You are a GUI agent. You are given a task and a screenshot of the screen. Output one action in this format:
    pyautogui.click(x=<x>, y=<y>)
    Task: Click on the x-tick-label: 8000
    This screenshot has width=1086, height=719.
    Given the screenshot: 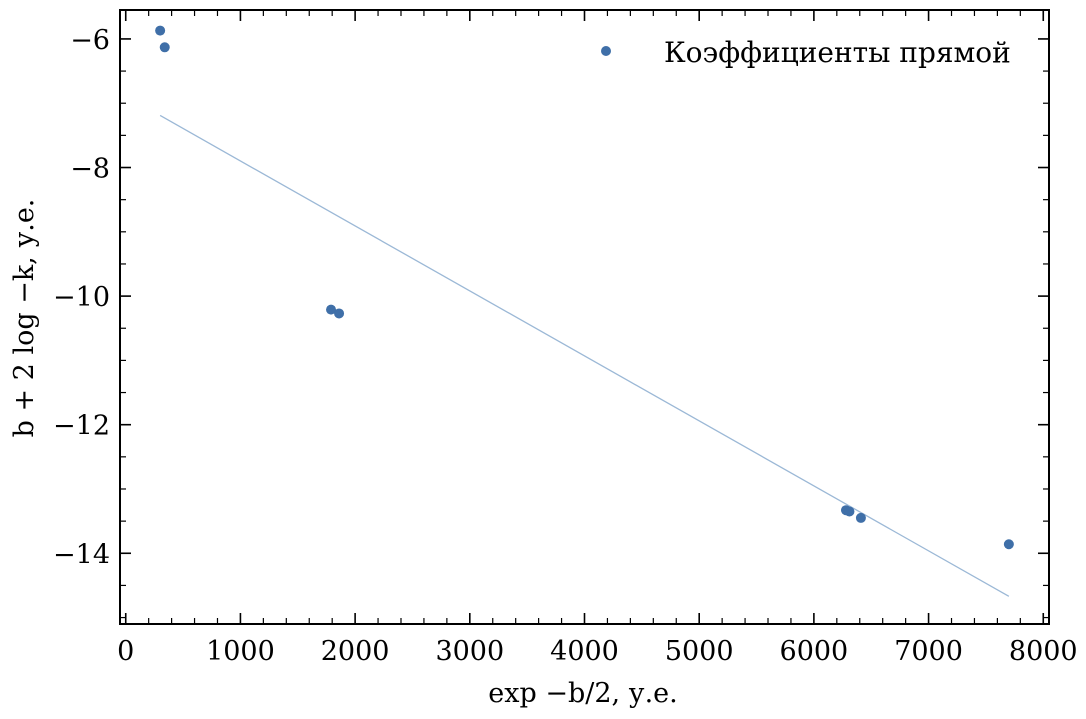 What is the action you would take?
    pyautogui.click(x=1043, y=651)
    